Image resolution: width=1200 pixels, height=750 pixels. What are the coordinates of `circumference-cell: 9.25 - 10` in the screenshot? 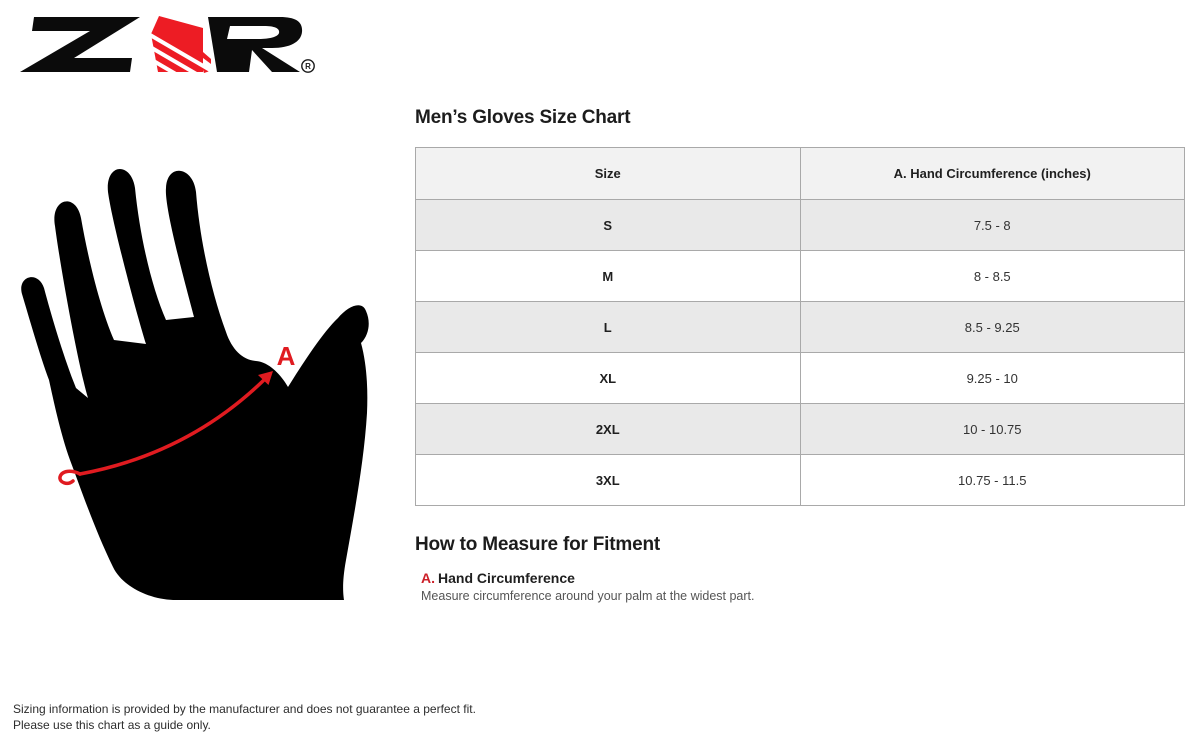 It's located at (992, 378).